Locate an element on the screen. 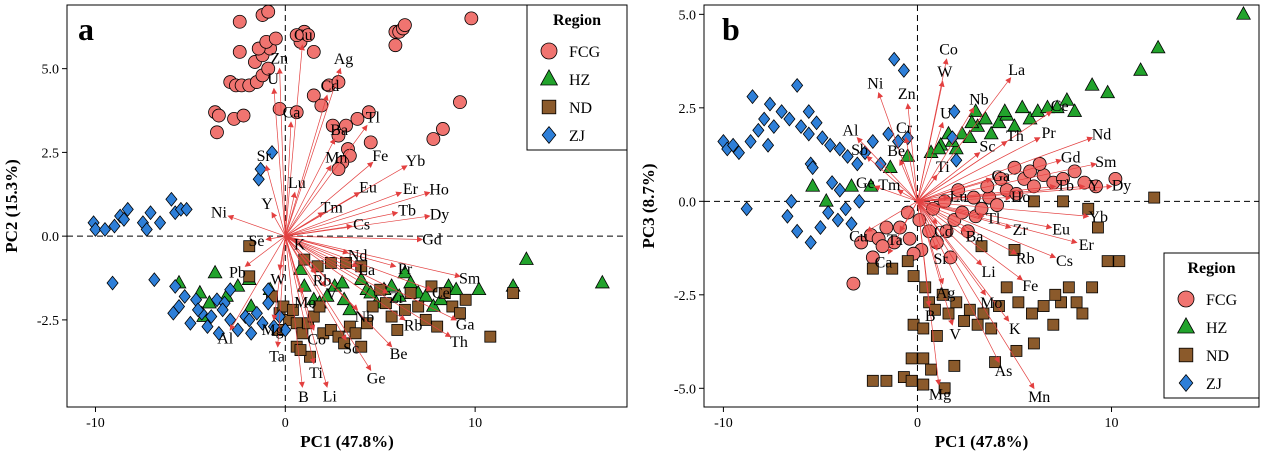 The width and height of the screenshot is (1268, 457). y-tick-label: -5.0 is located at coordinates (685, 389).